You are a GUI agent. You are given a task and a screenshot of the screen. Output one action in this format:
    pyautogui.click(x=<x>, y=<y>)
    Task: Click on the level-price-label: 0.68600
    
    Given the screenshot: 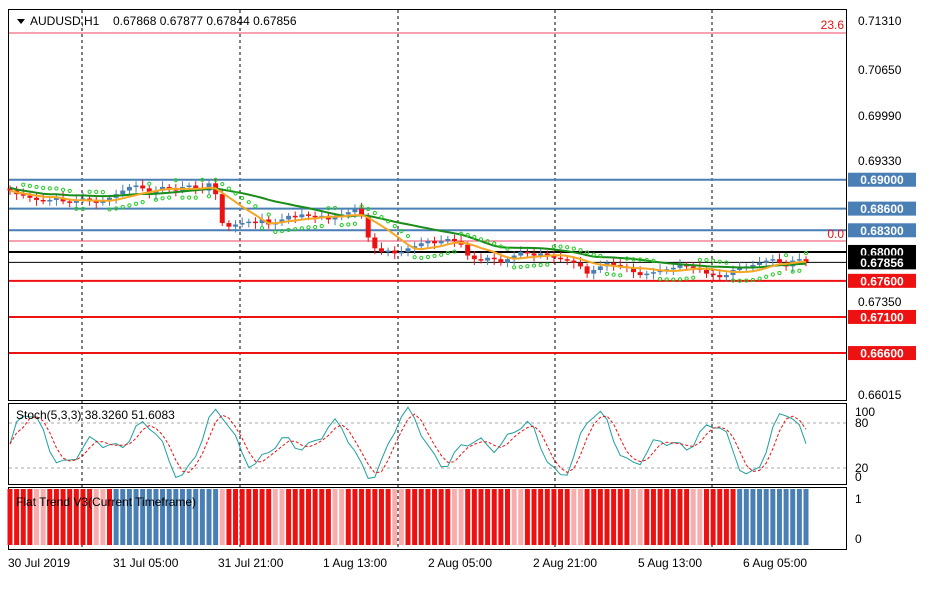 What is the action you would take?
    pyautogui.click(x=882, y=209)
    